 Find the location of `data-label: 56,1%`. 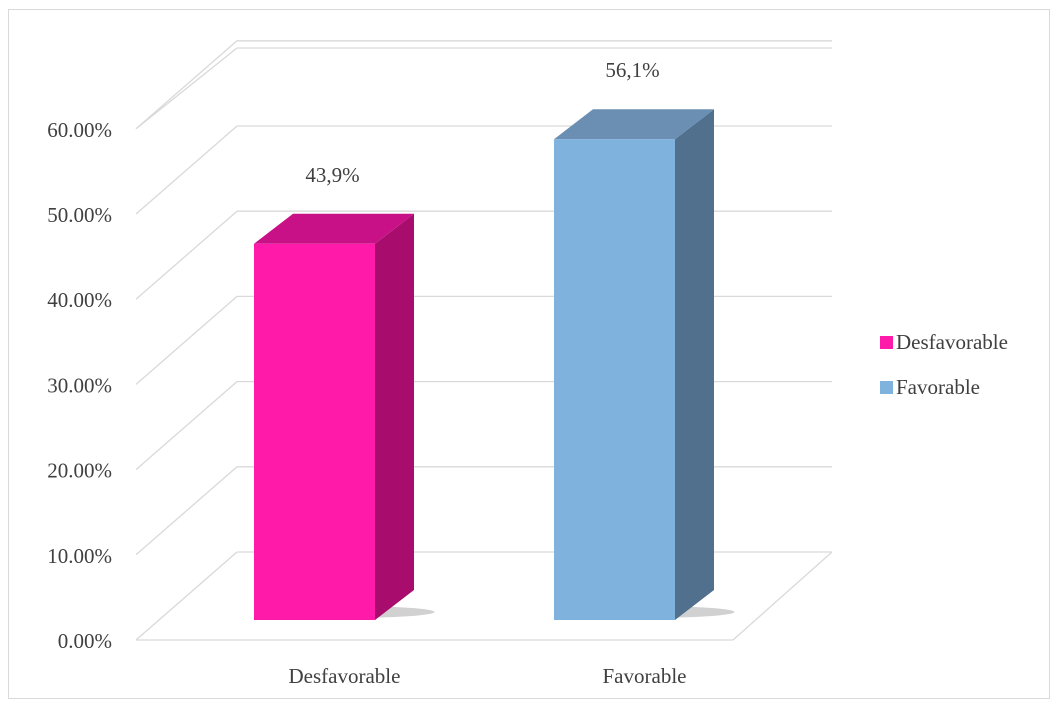

data-label: 56,1% is located at coordinates (632, 70).